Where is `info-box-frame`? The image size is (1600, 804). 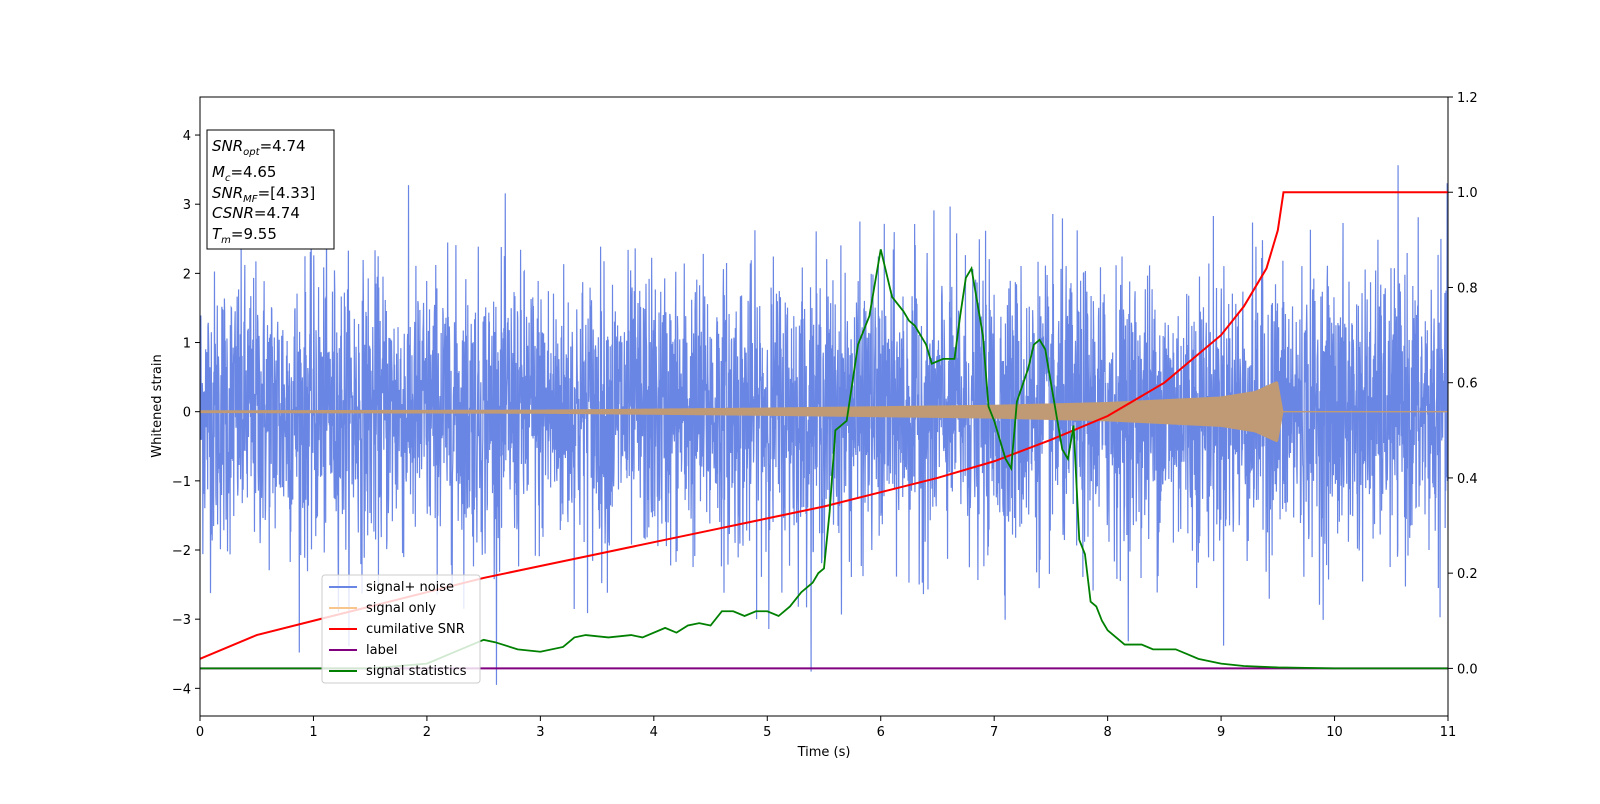 info-box-frame is located at coordinates (270, 189).